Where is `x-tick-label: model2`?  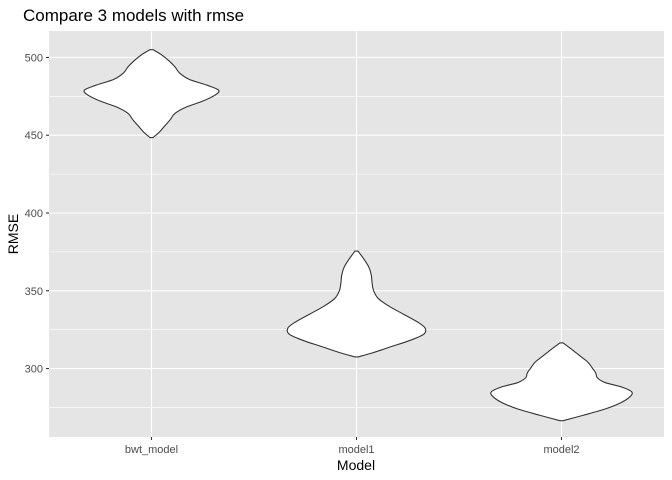
x-tick-label: model2 is located at coordinates (561, 450).